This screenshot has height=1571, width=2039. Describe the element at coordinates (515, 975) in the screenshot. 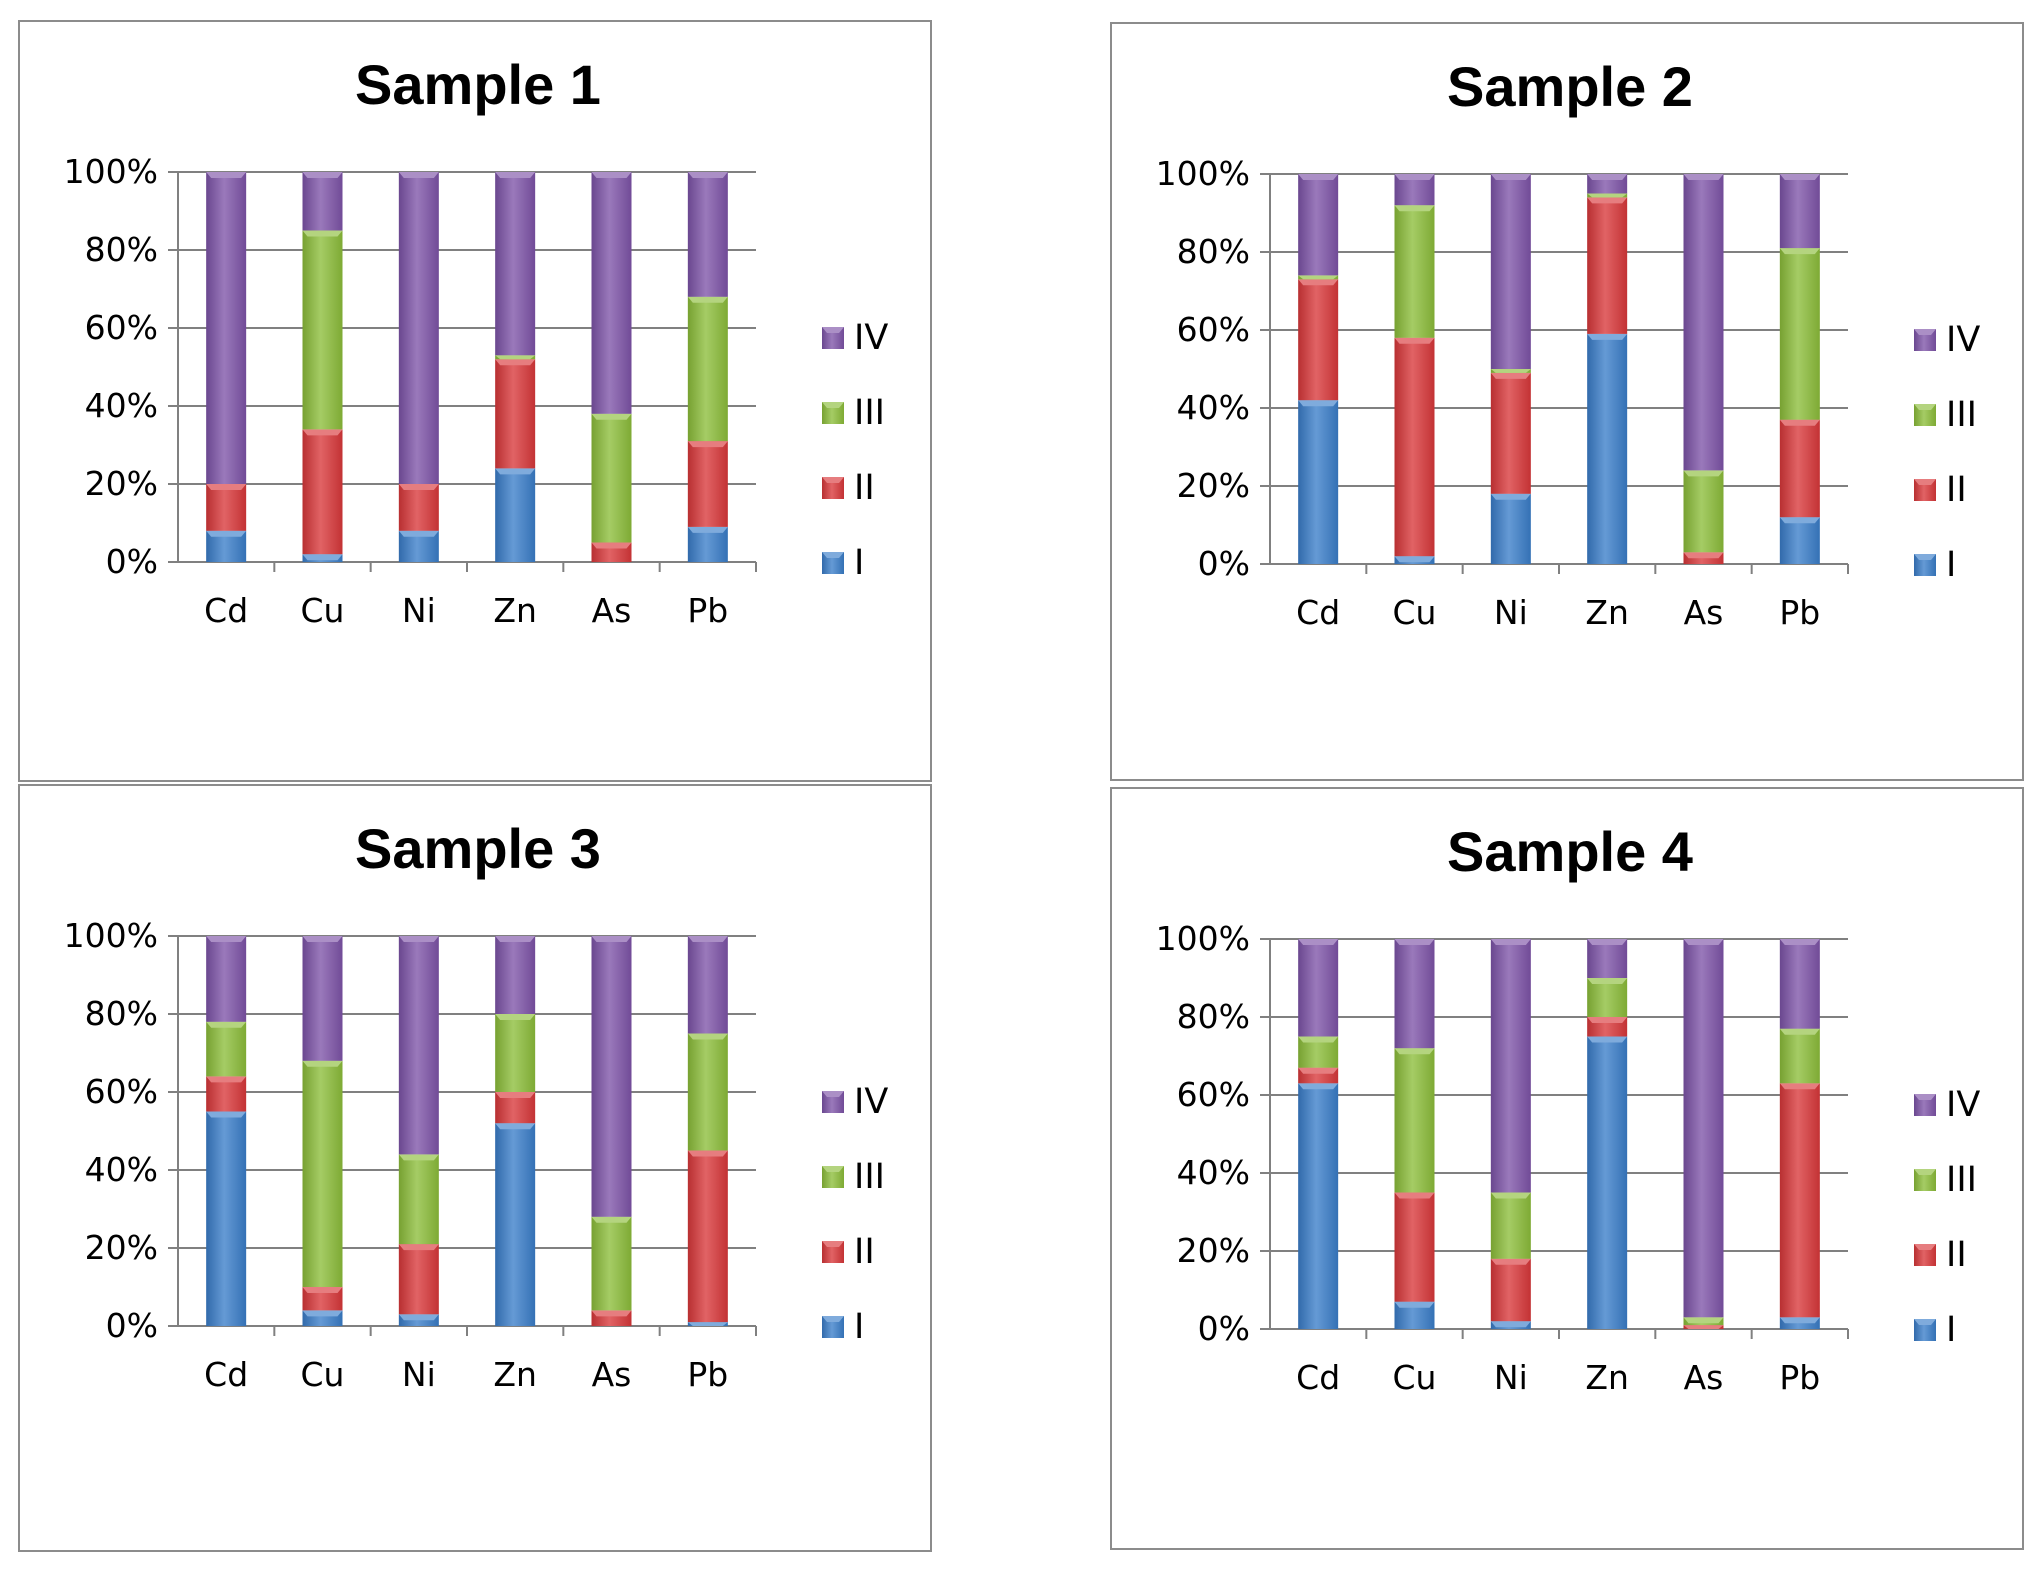

I see `bar-segment-zn-iv` at that location.